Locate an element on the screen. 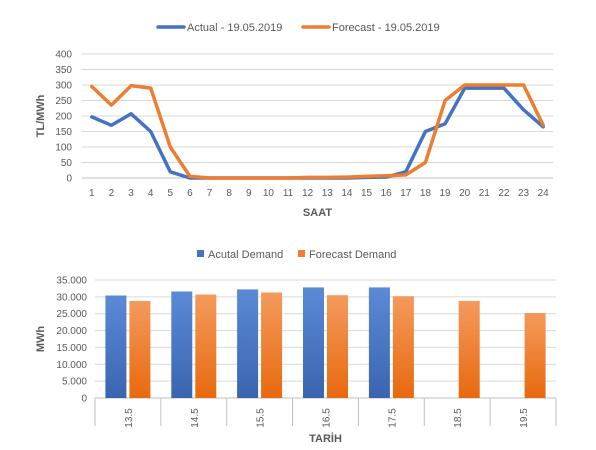 The image size is (596, 450). y-tick-label: 20.000 is located at coordinates (71, 331).